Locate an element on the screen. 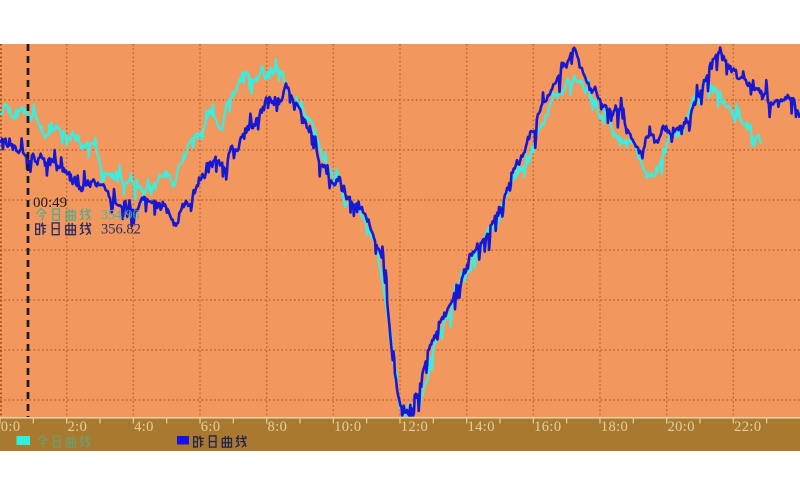  svg-text: 20:0 is located at coordinates (681, 427).